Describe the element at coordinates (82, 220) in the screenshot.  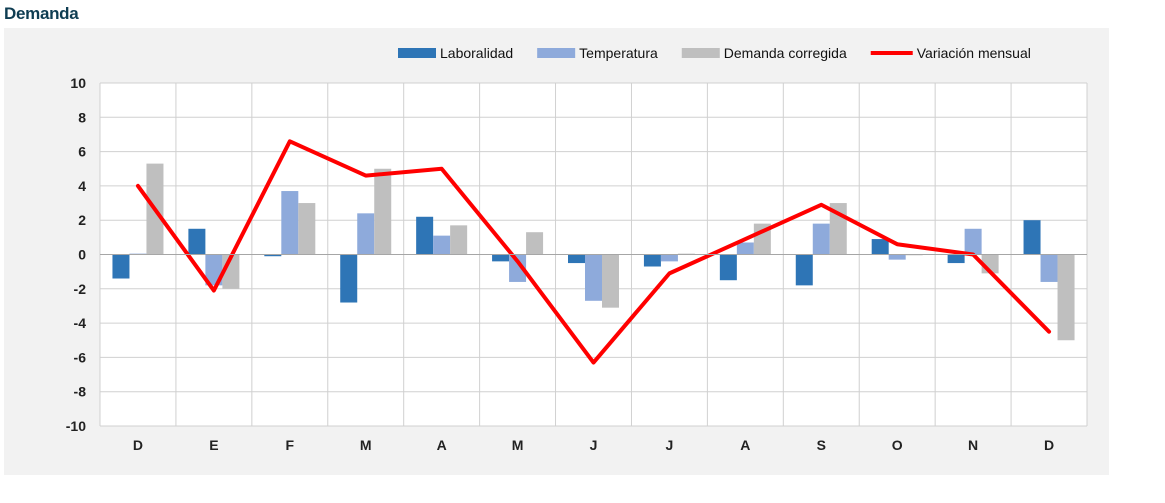
I see `y-tick-label: 2` at that location.